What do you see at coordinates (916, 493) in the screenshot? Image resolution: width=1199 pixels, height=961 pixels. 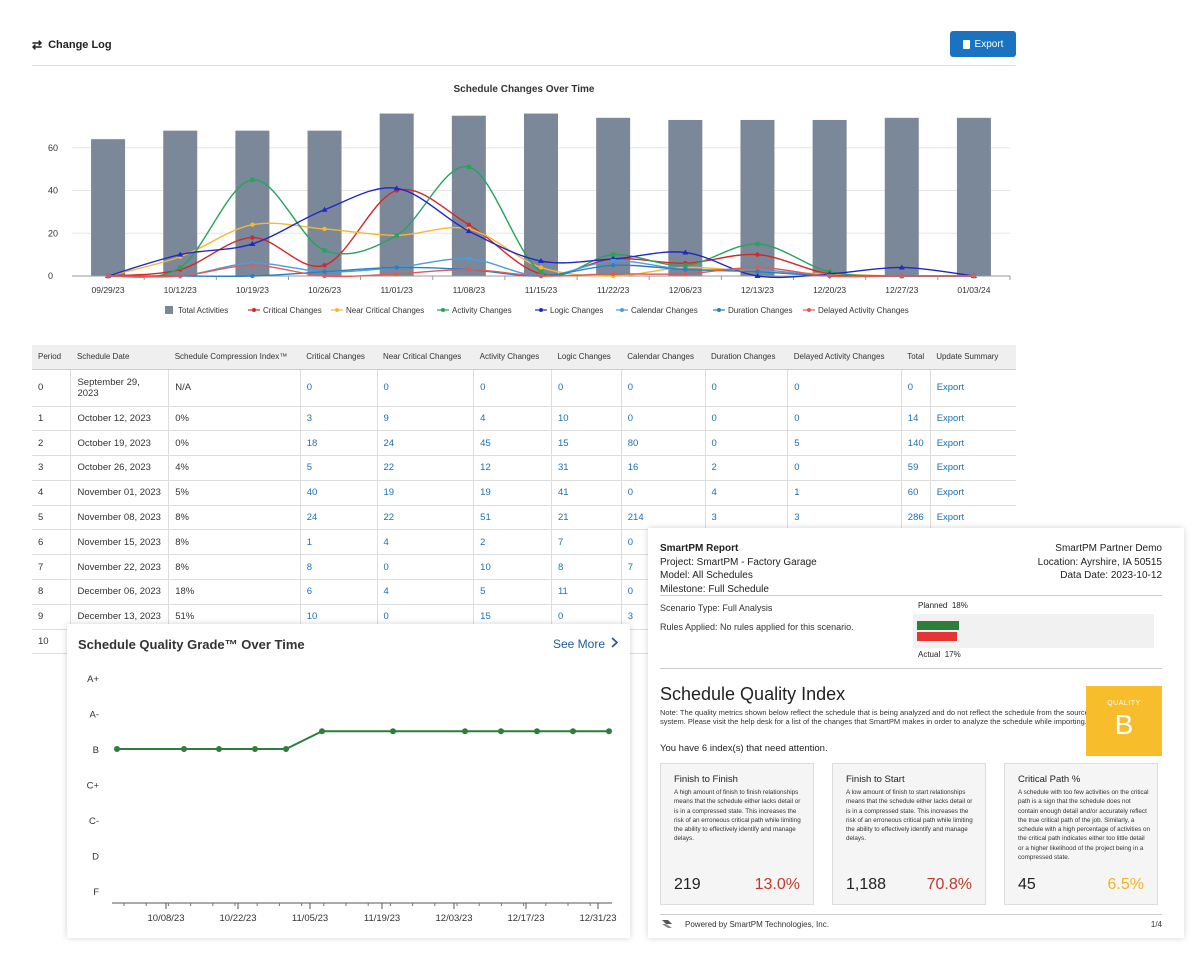 I see `table-cell: 60` at bounding box center [916, 493].